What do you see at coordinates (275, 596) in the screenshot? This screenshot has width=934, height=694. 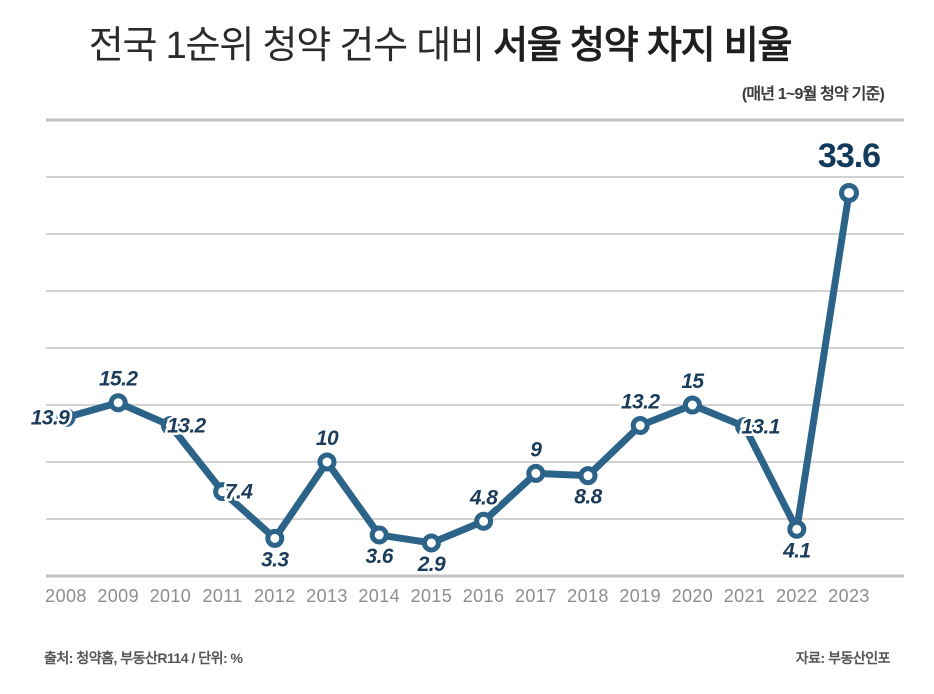 I see `x-axis-tick-label: 2012` at bounding box center [275, 596].